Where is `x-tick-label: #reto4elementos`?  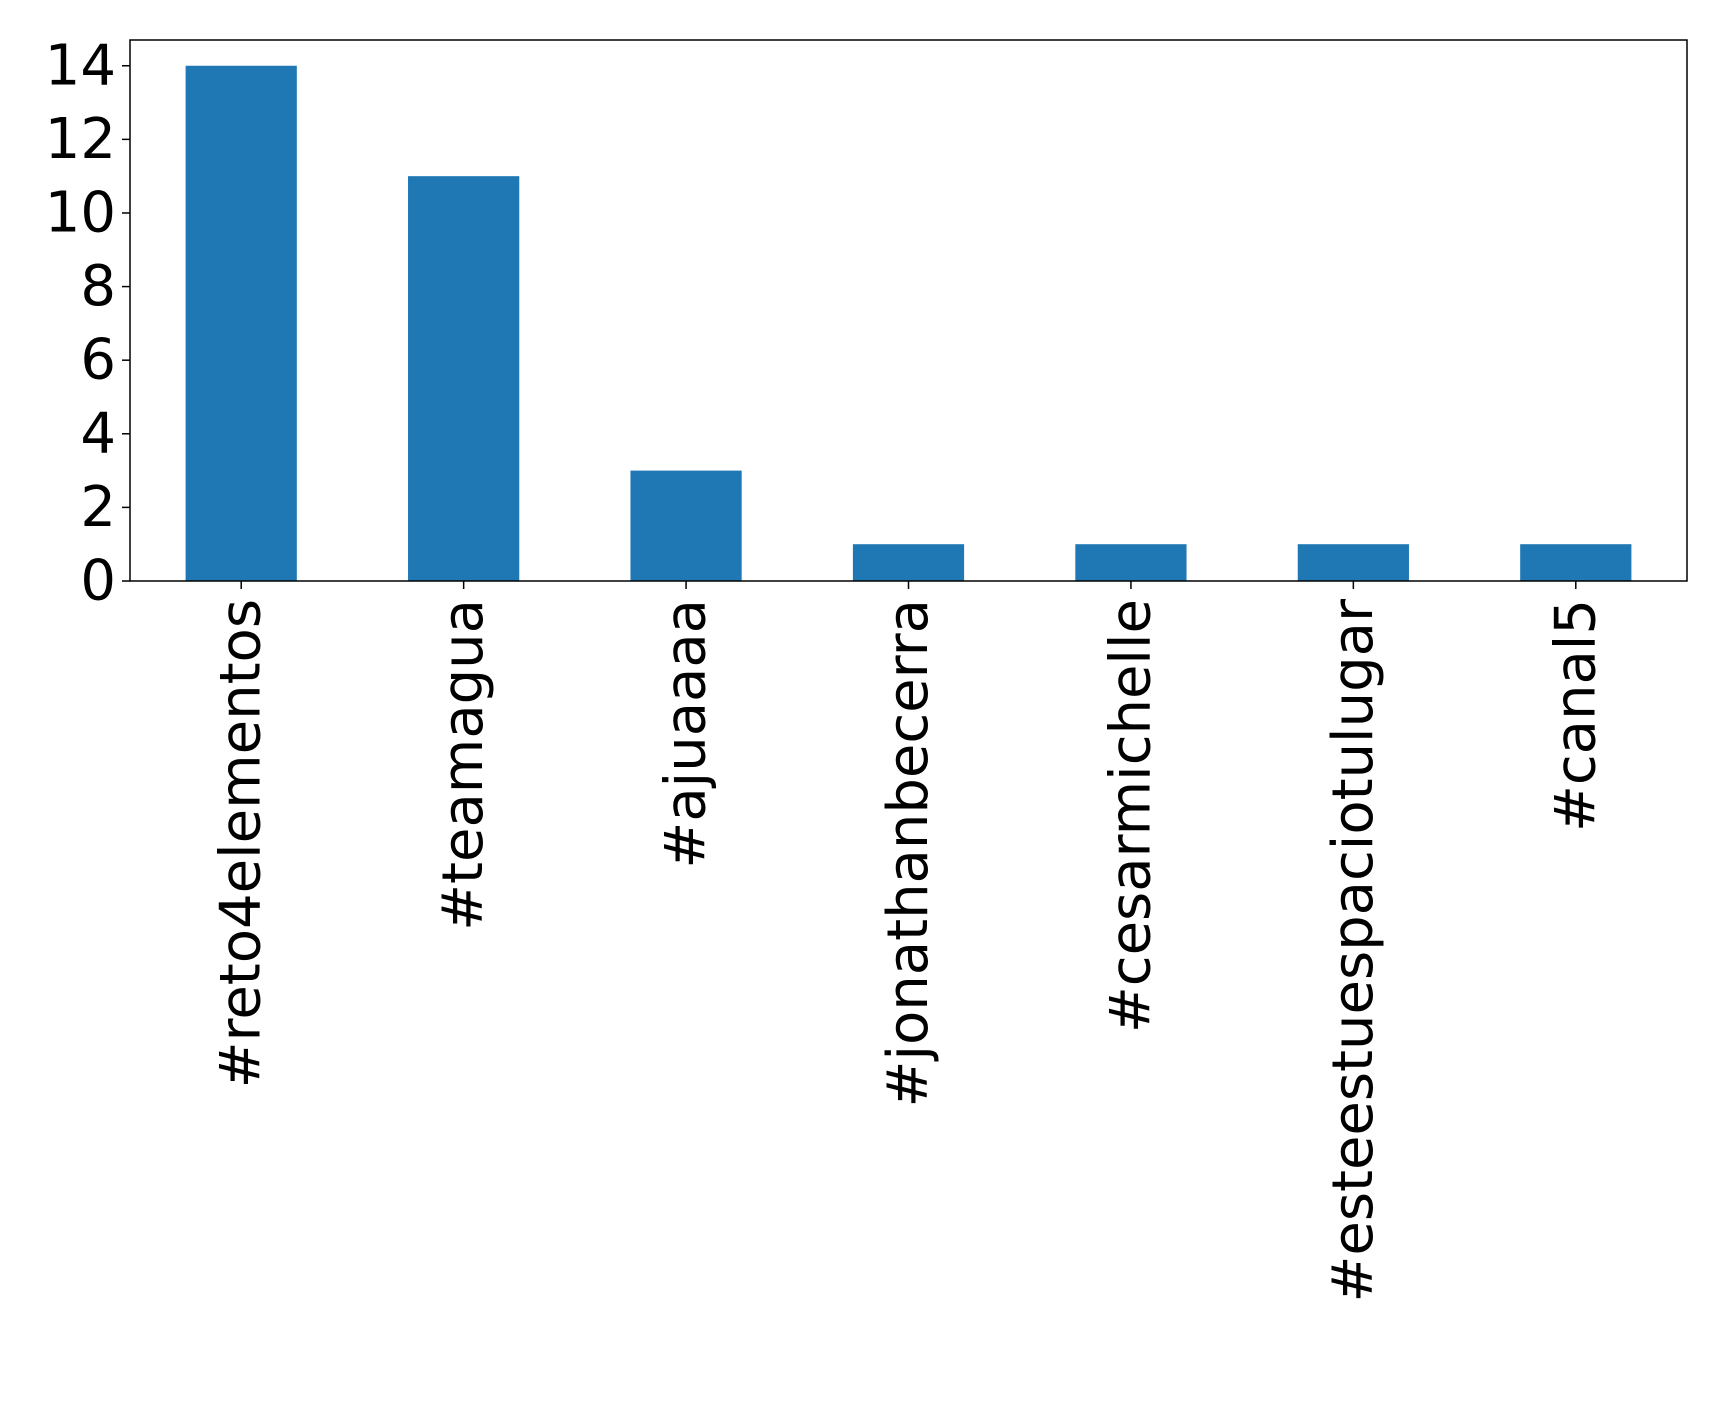
x-tick-label: #reto4elementos is located at coordinates (241, 843).